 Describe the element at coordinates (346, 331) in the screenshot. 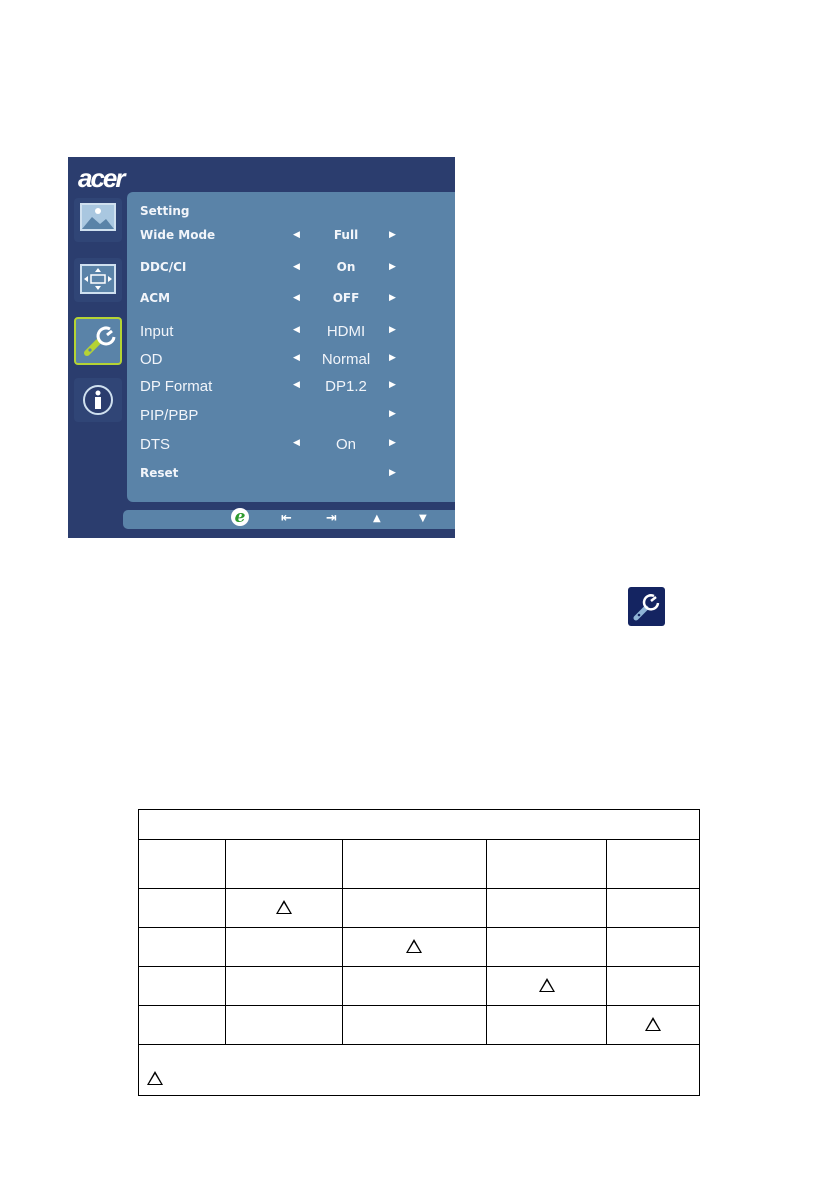

I see `menu-item-value: HDMI` at that location.